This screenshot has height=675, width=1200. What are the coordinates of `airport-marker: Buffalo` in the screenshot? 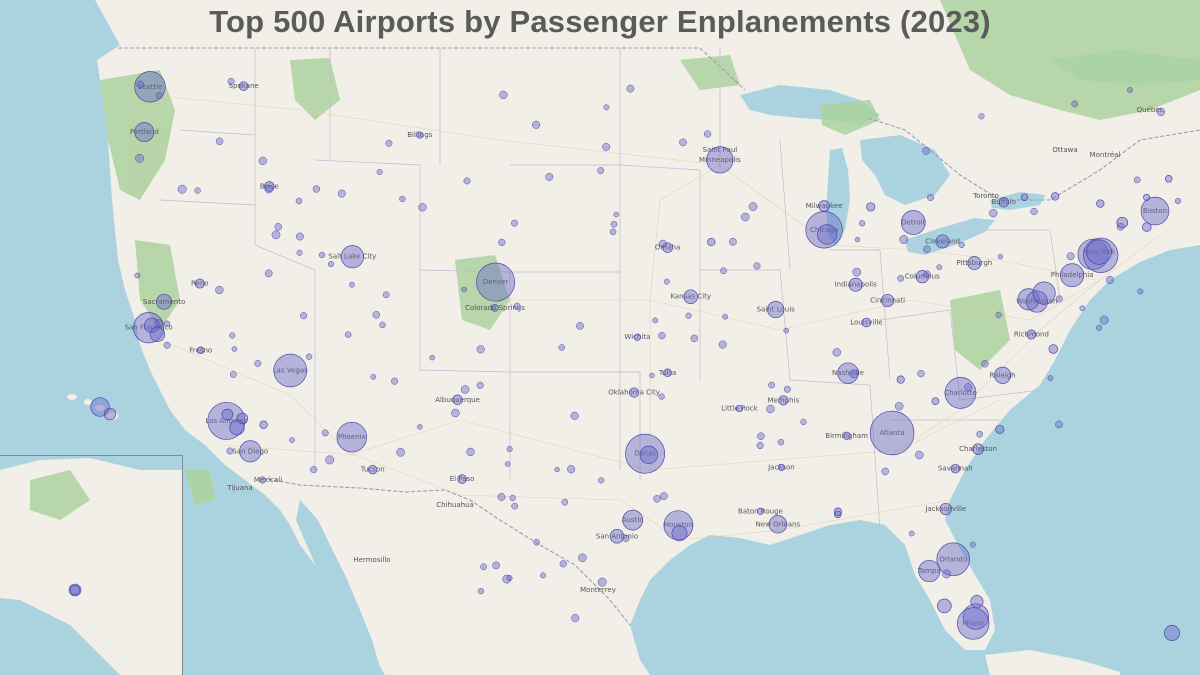 It's located at (1004, 202).